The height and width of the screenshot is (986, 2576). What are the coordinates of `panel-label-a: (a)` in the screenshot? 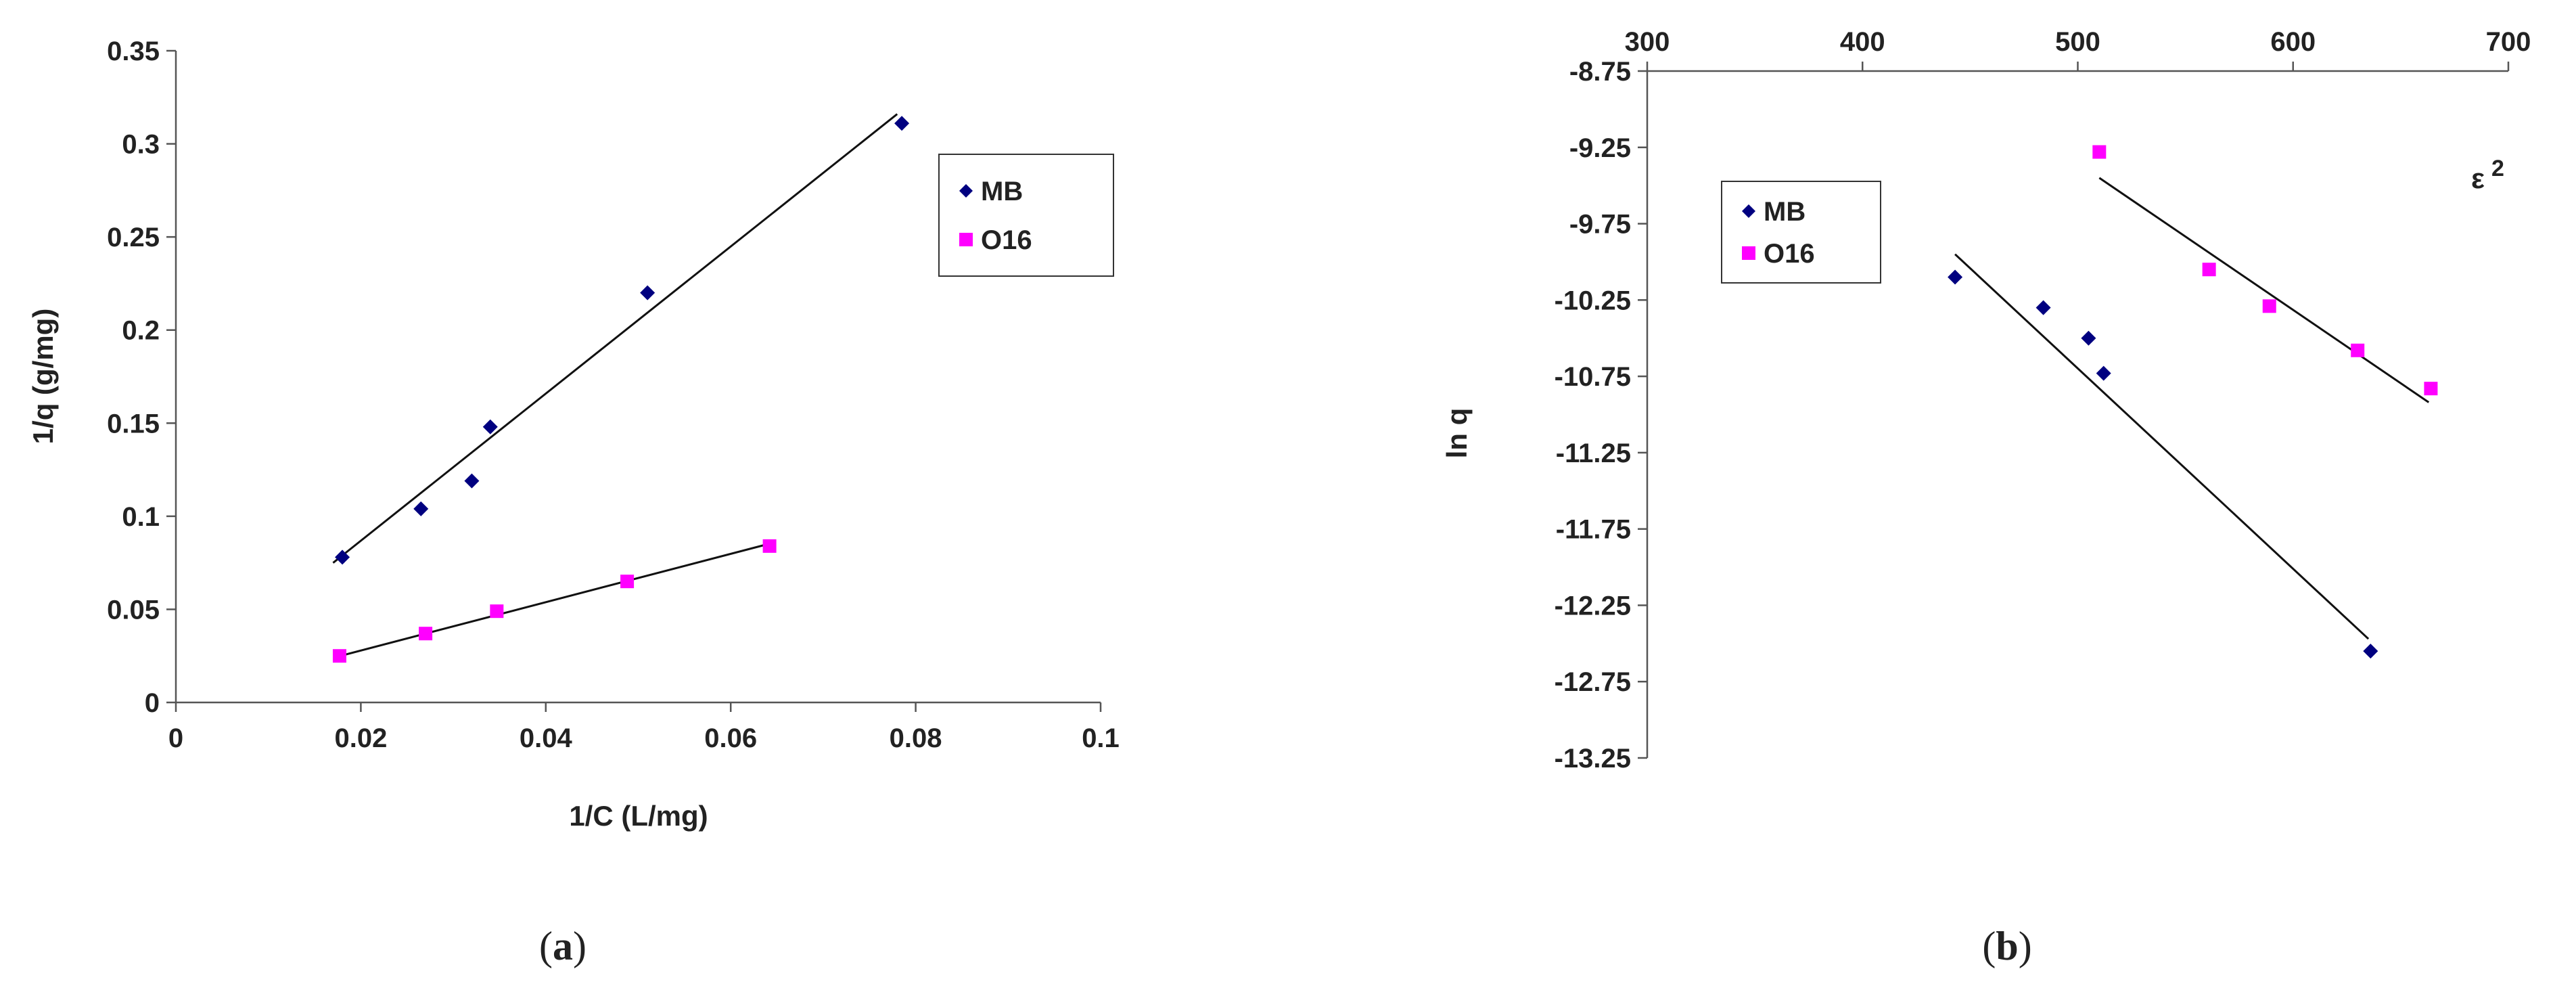 It's located at (562, 946).